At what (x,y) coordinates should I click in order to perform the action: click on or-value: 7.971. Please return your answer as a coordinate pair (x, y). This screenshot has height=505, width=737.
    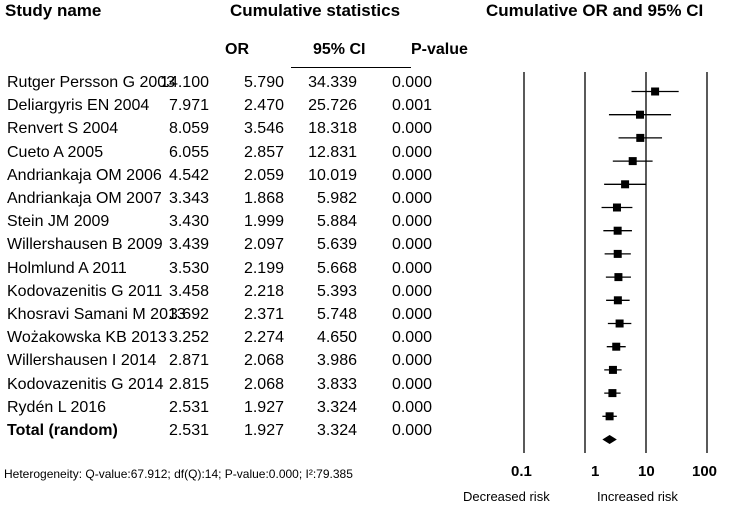
    Looking at the image, I should click on (188, 106).